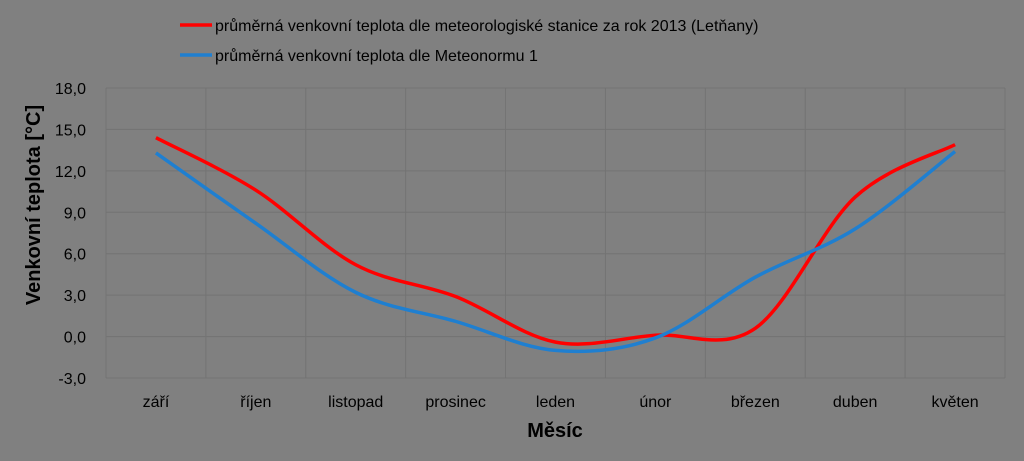 The image size is (1024, 461). Describe the element at coordinates (555, 402) in the screenshot. I see `x-tick-label: leden` at that location.